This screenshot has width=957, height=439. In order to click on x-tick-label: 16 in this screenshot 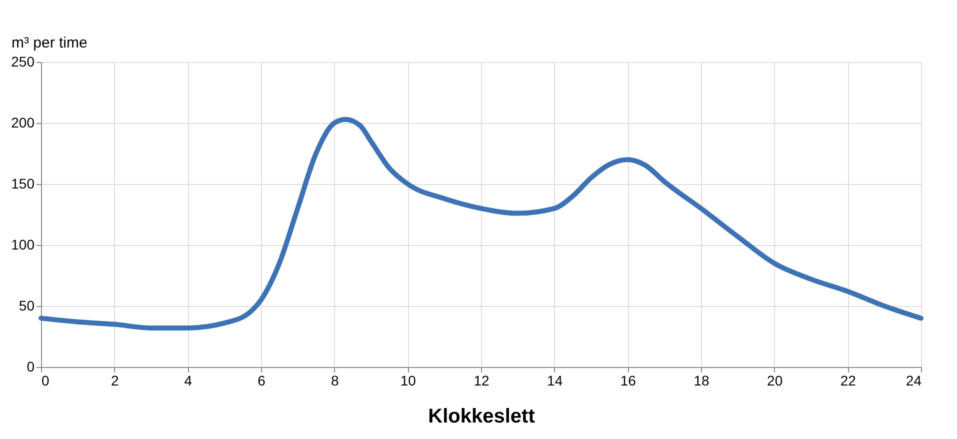, I will do `click(628, 380)`.